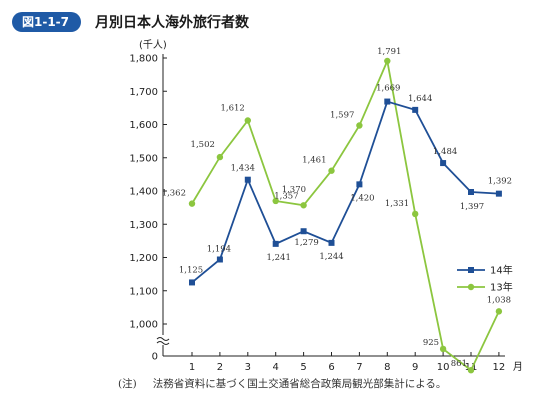 The width and height of the screenshot is (535, 404). Describe the element at coordinates (388, 89) in the screenshot. I see `data-label-14: 1,669` at that location.